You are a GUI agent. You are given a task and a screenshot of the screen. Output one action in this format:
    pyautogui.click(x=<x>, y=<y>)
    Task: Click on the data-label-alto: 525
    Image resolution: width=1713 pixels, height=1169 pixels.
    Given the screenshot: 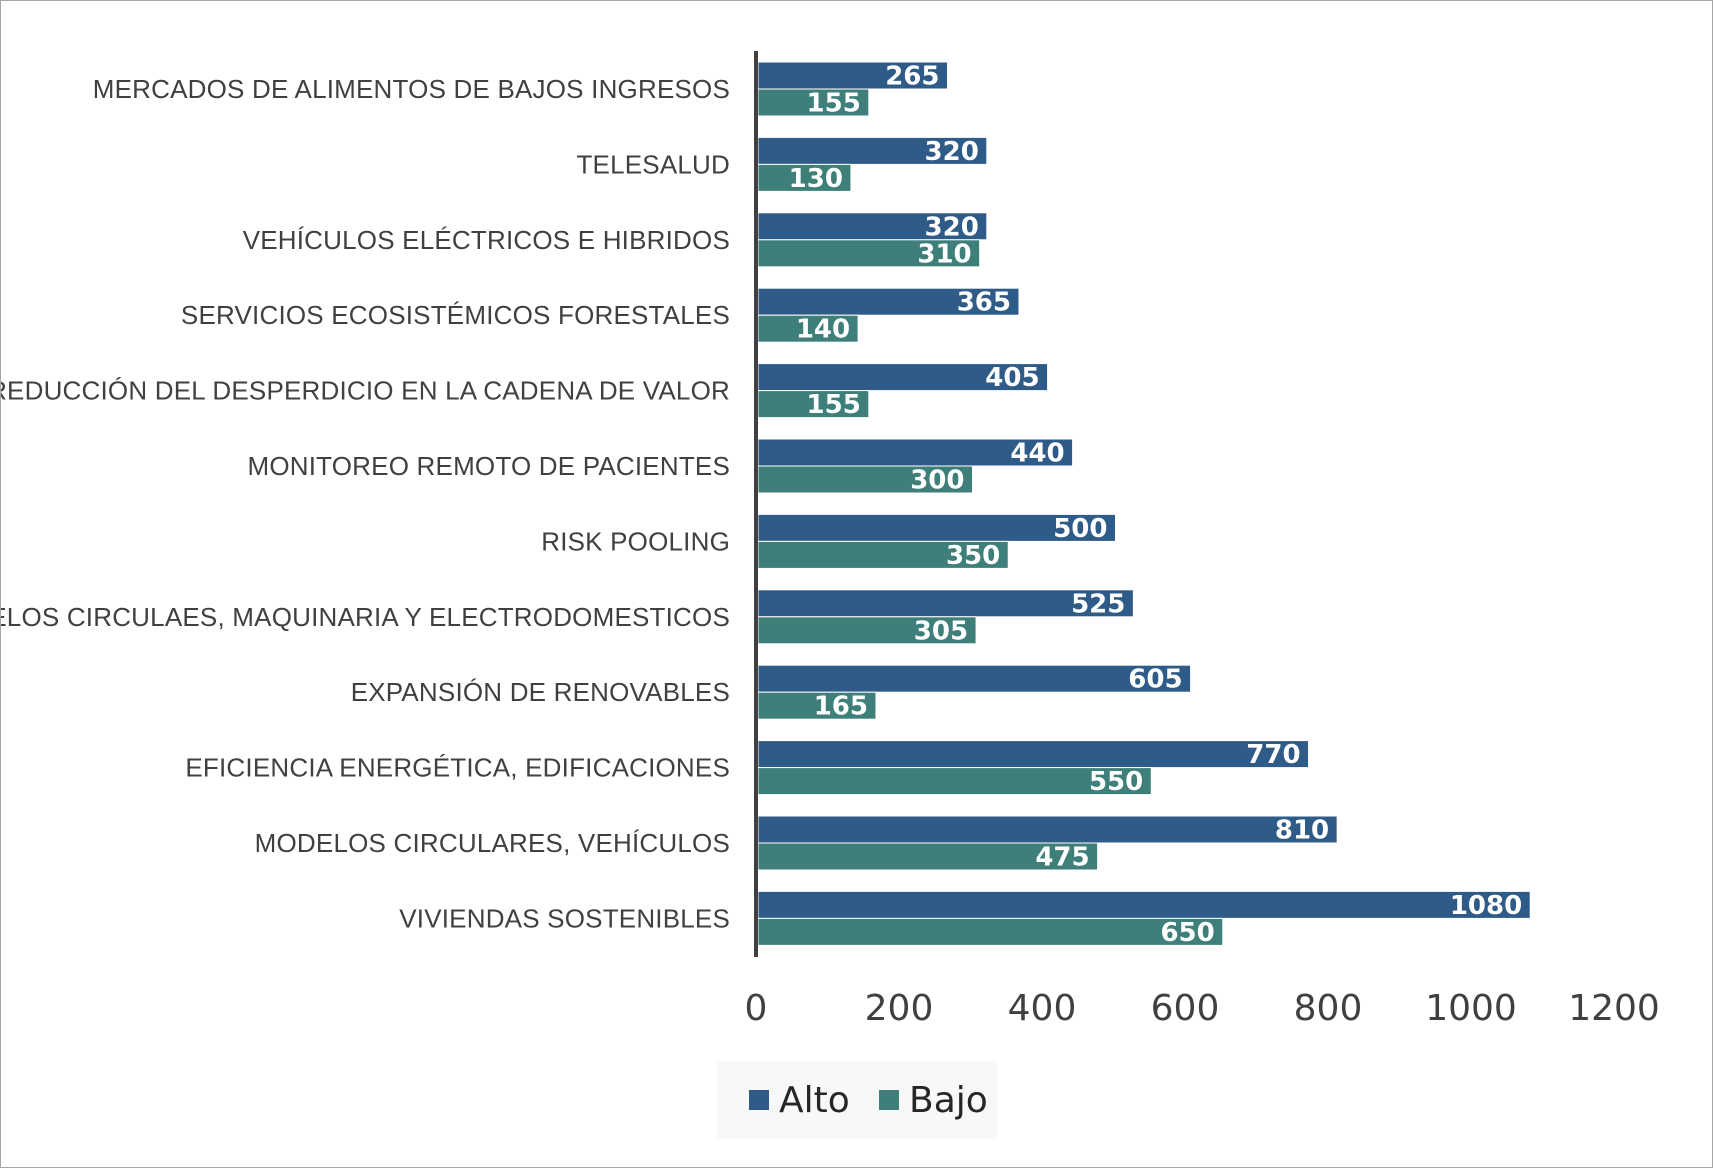 What is the action you would take?
    pyautogui.click(x=1098, y=604)
    